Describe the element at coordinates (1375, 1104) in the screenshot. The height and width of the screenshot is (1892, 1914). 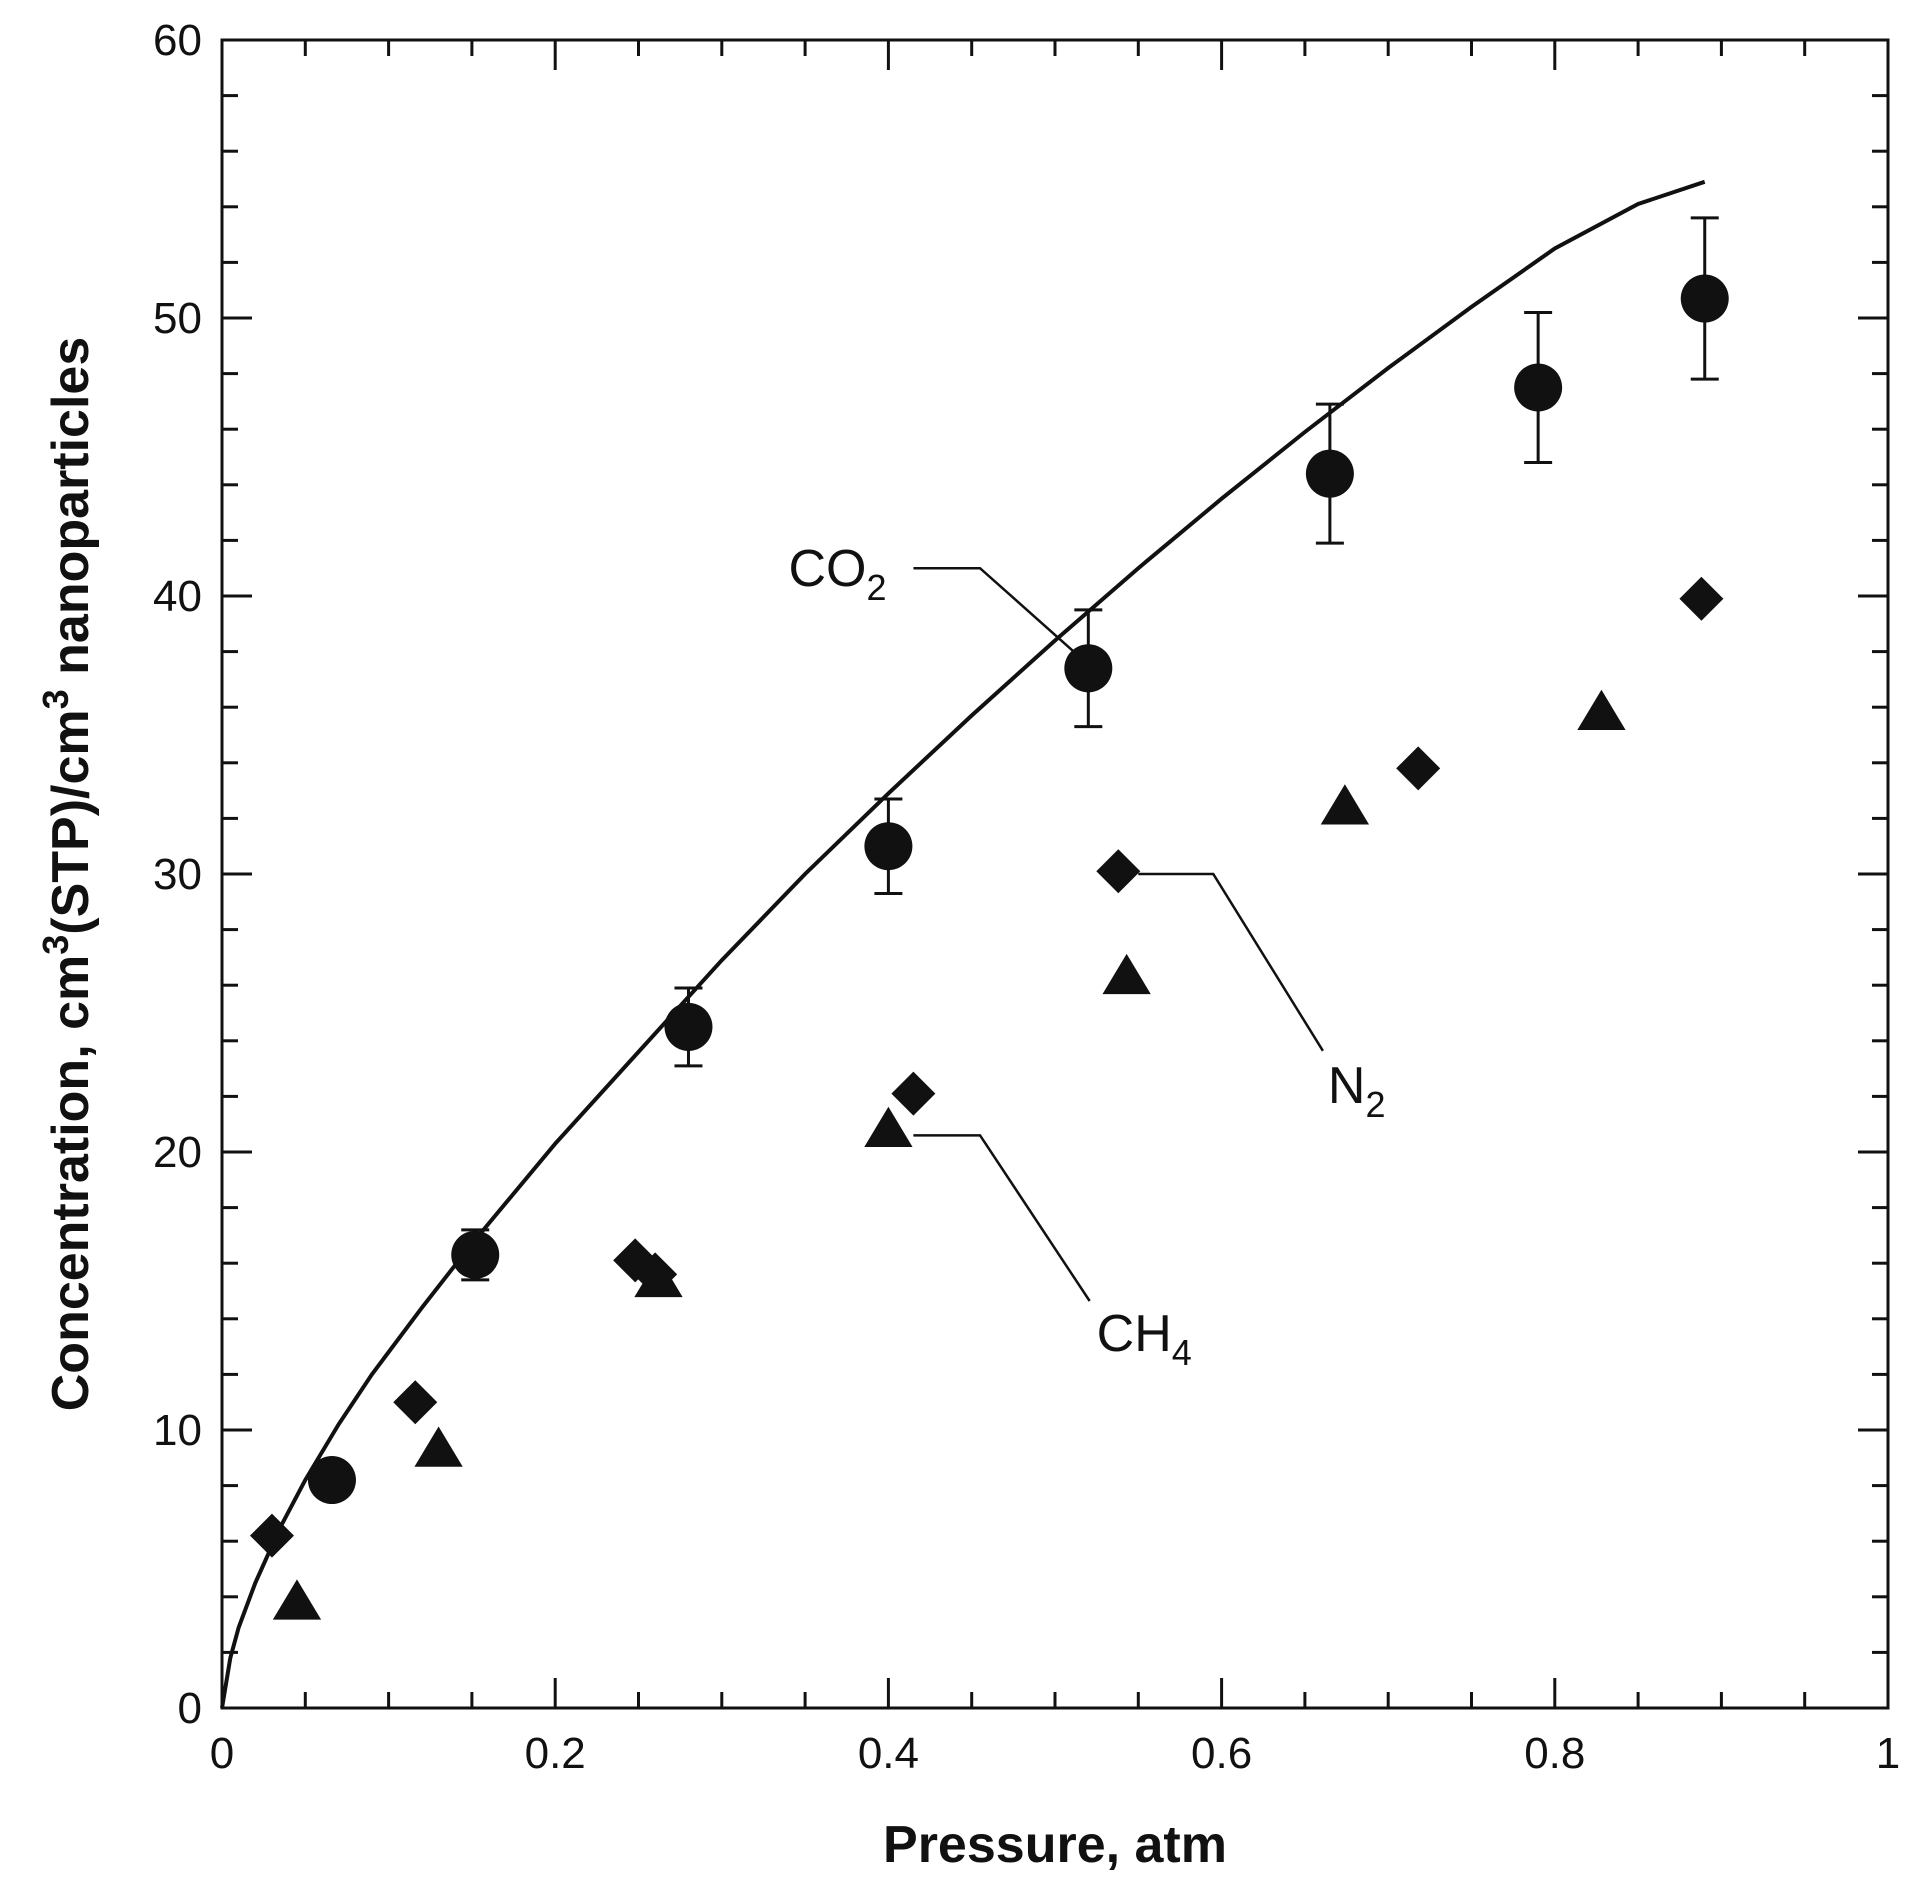
I see `n2-label-subscript: 2` at that location.